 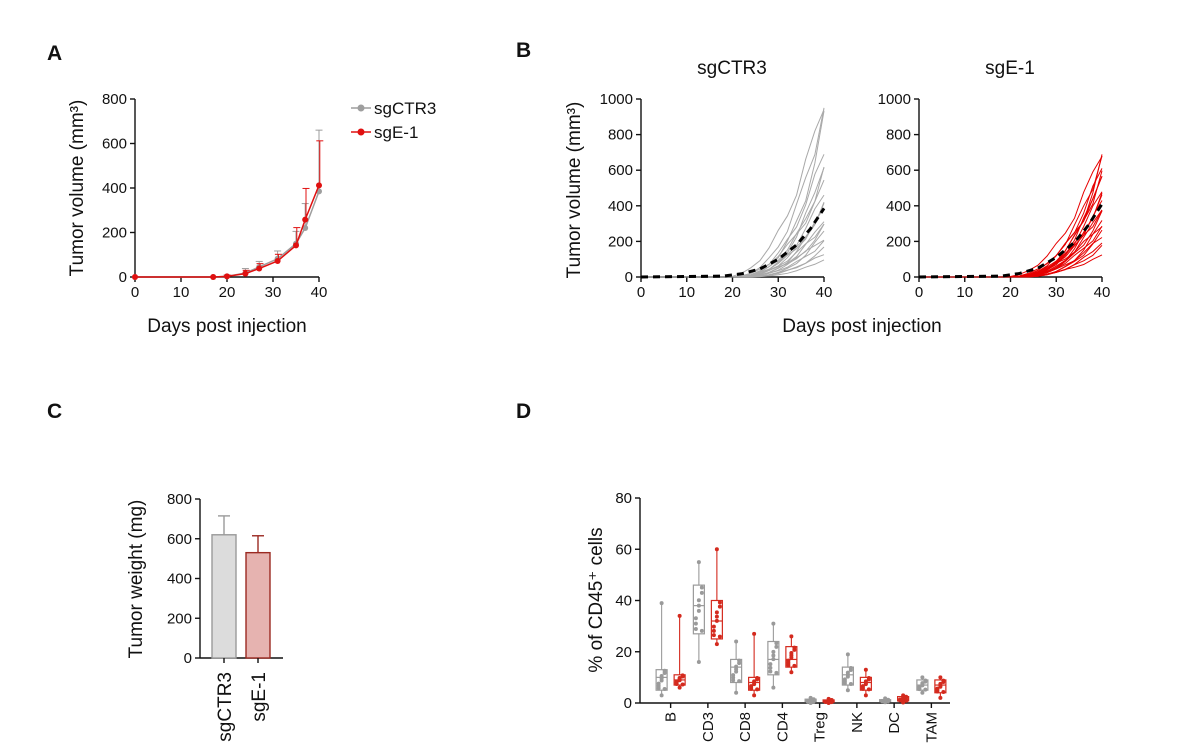 What do you see at coordinates (616, 99) in the screenshot?
I see `panel-b-sgctr3-y-tick-label: 1000` at bounding box center [616, 99].